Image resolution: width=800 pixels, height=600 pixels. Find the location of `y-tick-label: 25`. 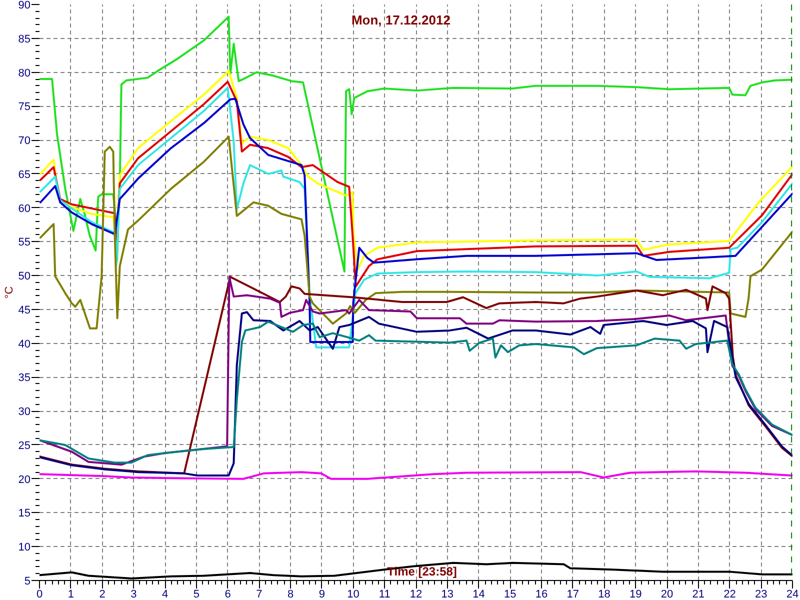

y-tick-label: 25 is located at coordinates (24, 446).